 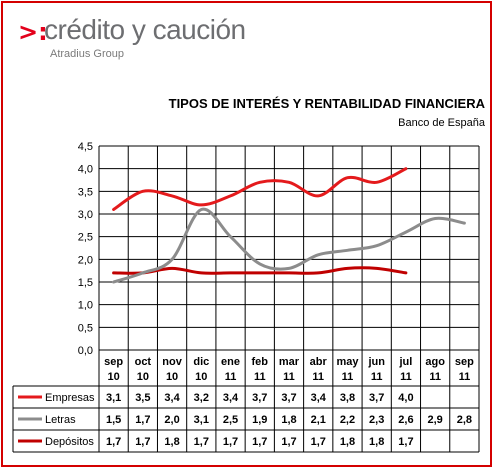 What do you see at coordinates (172, 362) in the screenshot?
I see `x-tick-label: nov` at bounding box center [172, 362].